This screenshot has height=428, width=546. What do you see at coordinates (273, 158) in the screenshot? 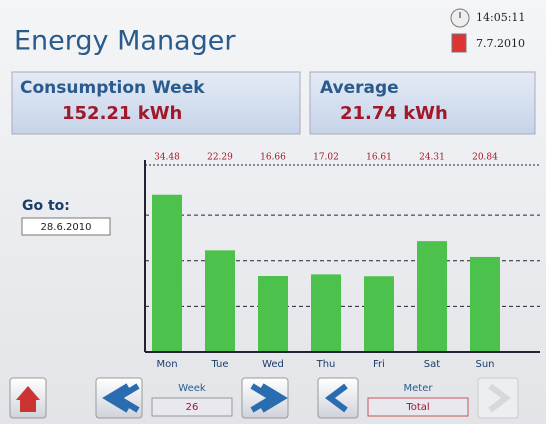
I see `value-label: 16.66` at bounding box center [273, 158].